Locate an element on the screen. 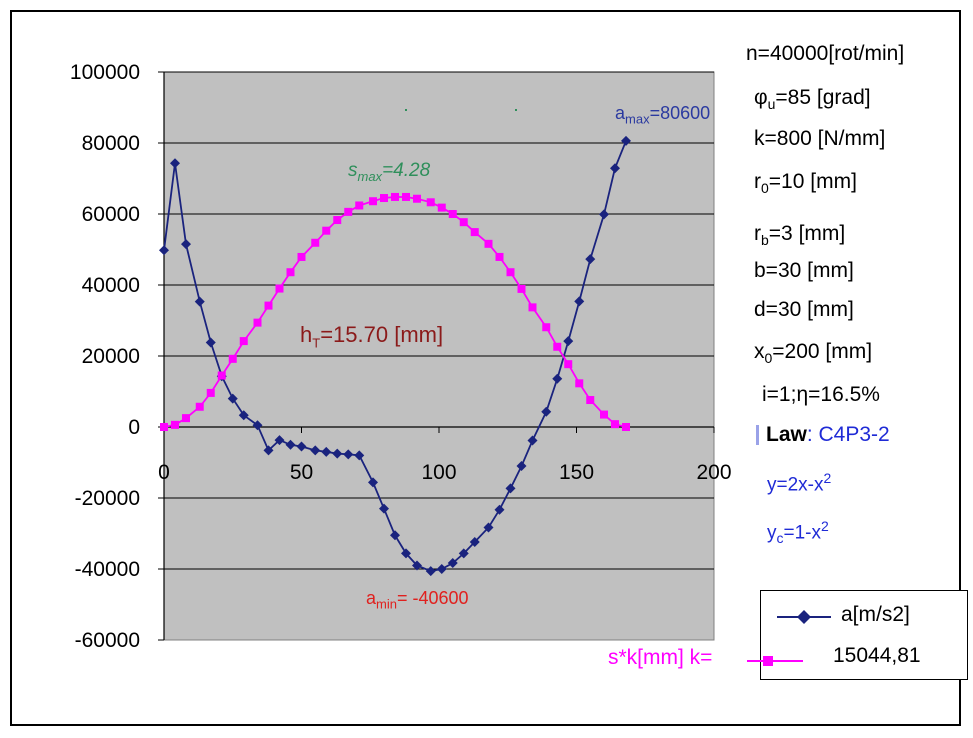  law-value: : C4P3-2 is located at coordinates (848, 434).